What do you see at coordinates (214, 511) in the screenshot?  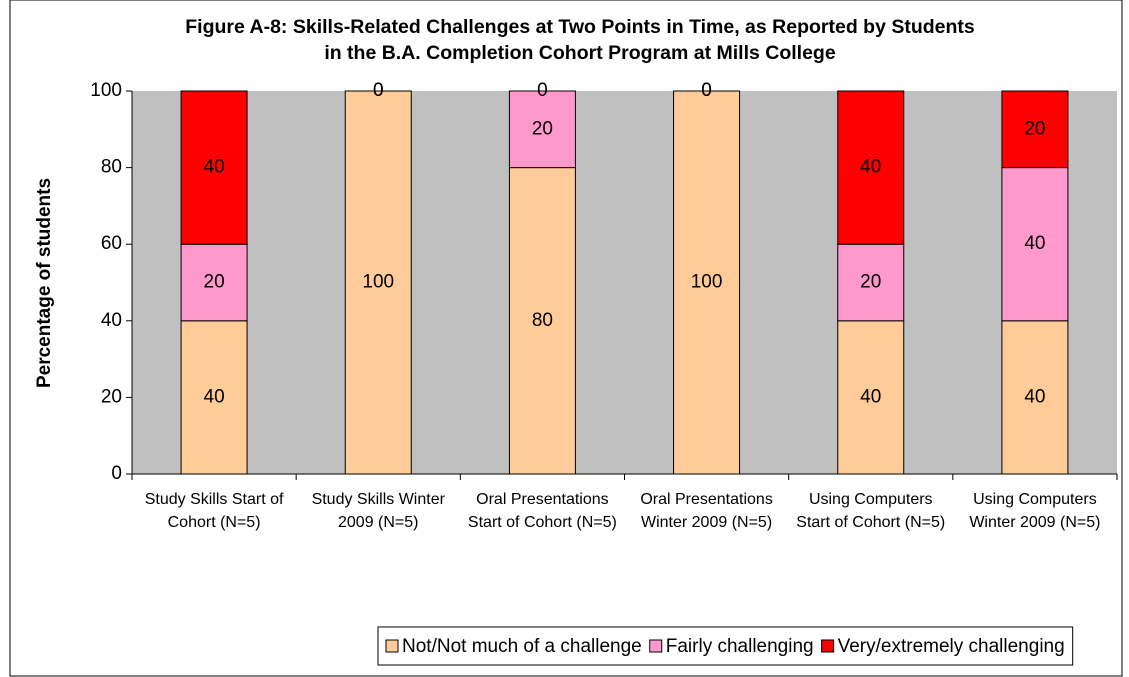 I see `x-tick-label: Study Skills Start of Cohort (N=5)` at bounding box center [214, 511].